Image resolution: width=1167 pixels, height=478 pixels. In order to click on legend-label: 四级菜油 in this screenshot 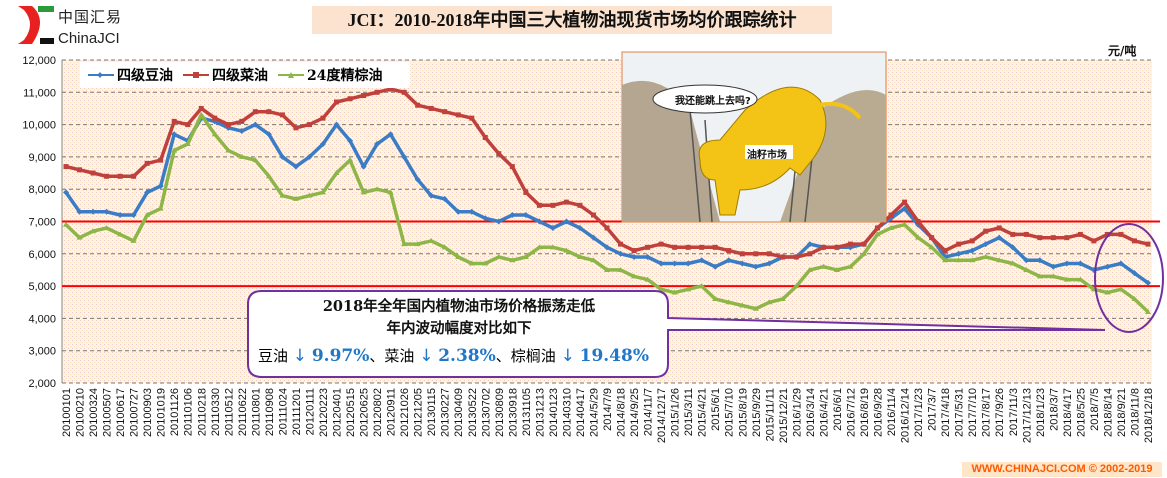, I will do `click(240, 76)`.